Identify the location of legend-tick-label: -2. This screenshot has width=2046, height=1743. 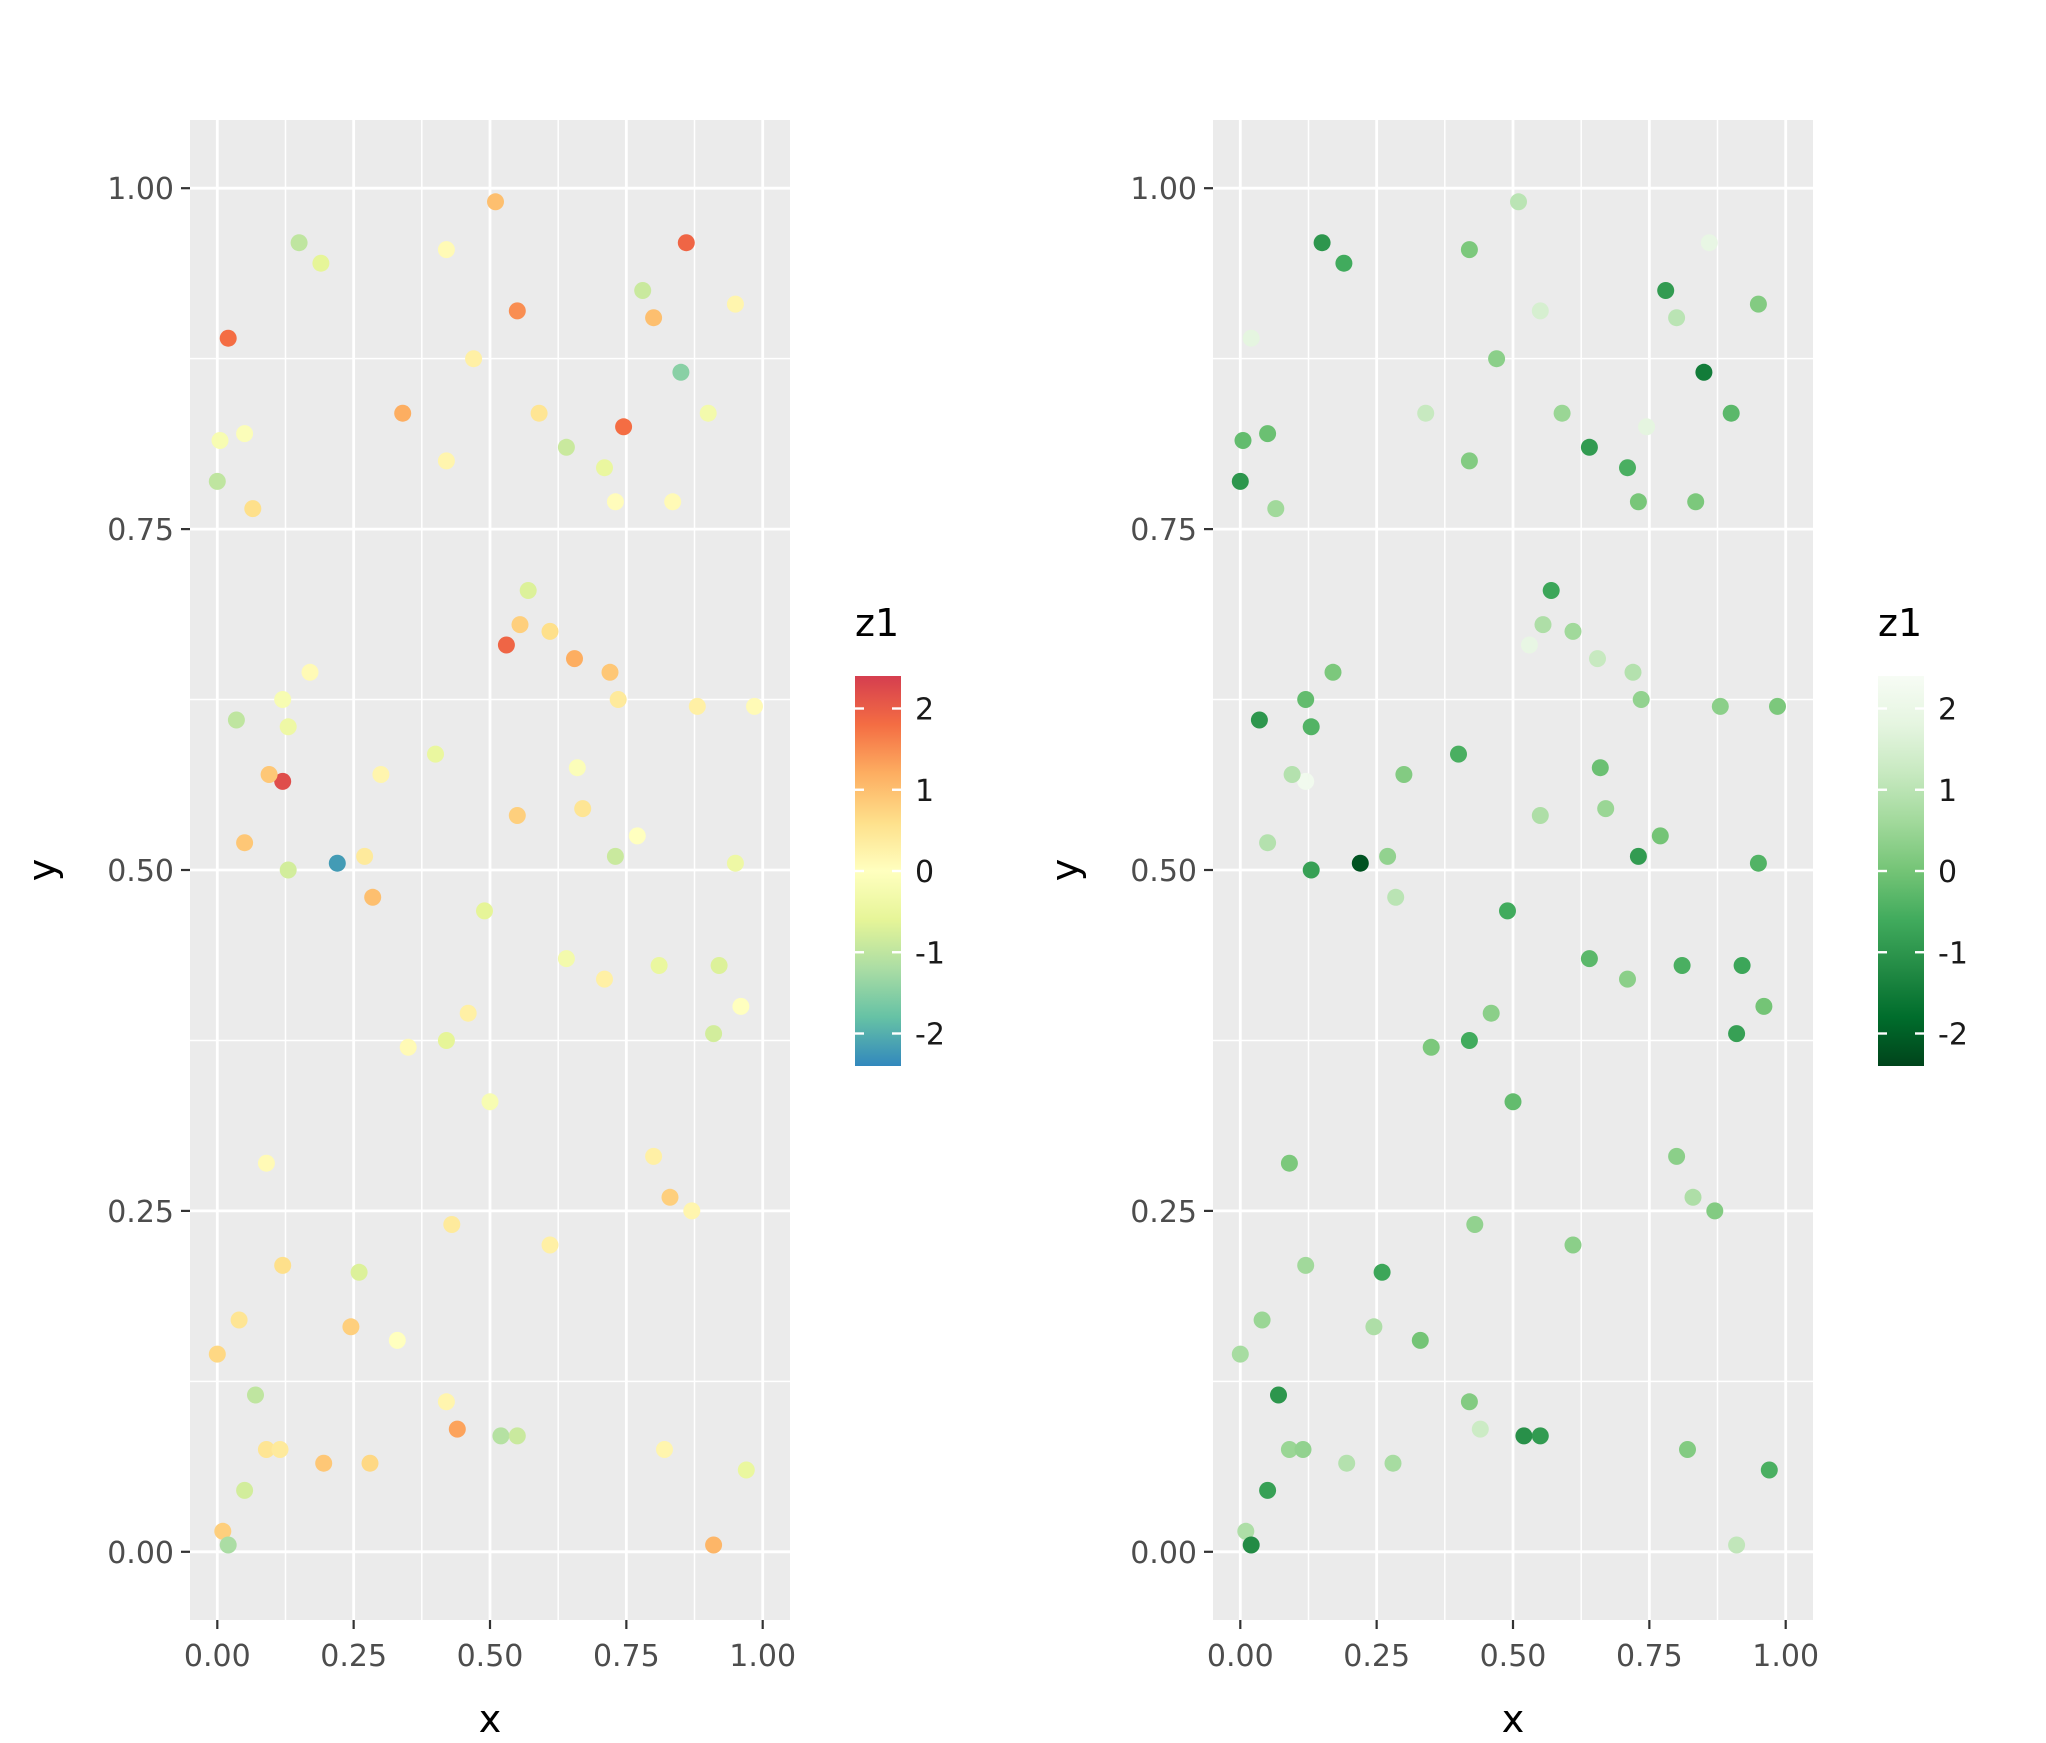
(930, 1035).